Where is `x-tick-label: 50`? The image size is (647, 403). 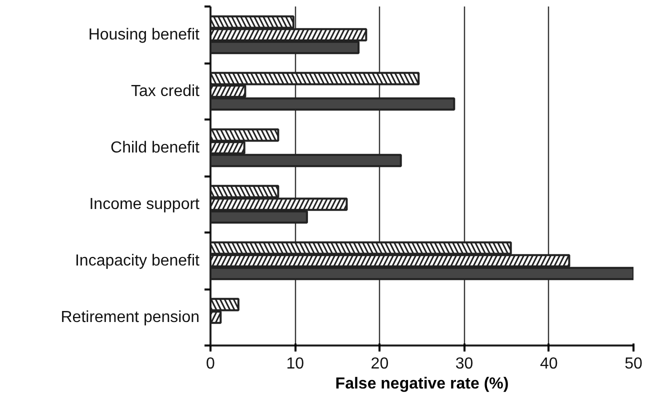
x-tick-label: 50 is located at coordinates (633, 364).